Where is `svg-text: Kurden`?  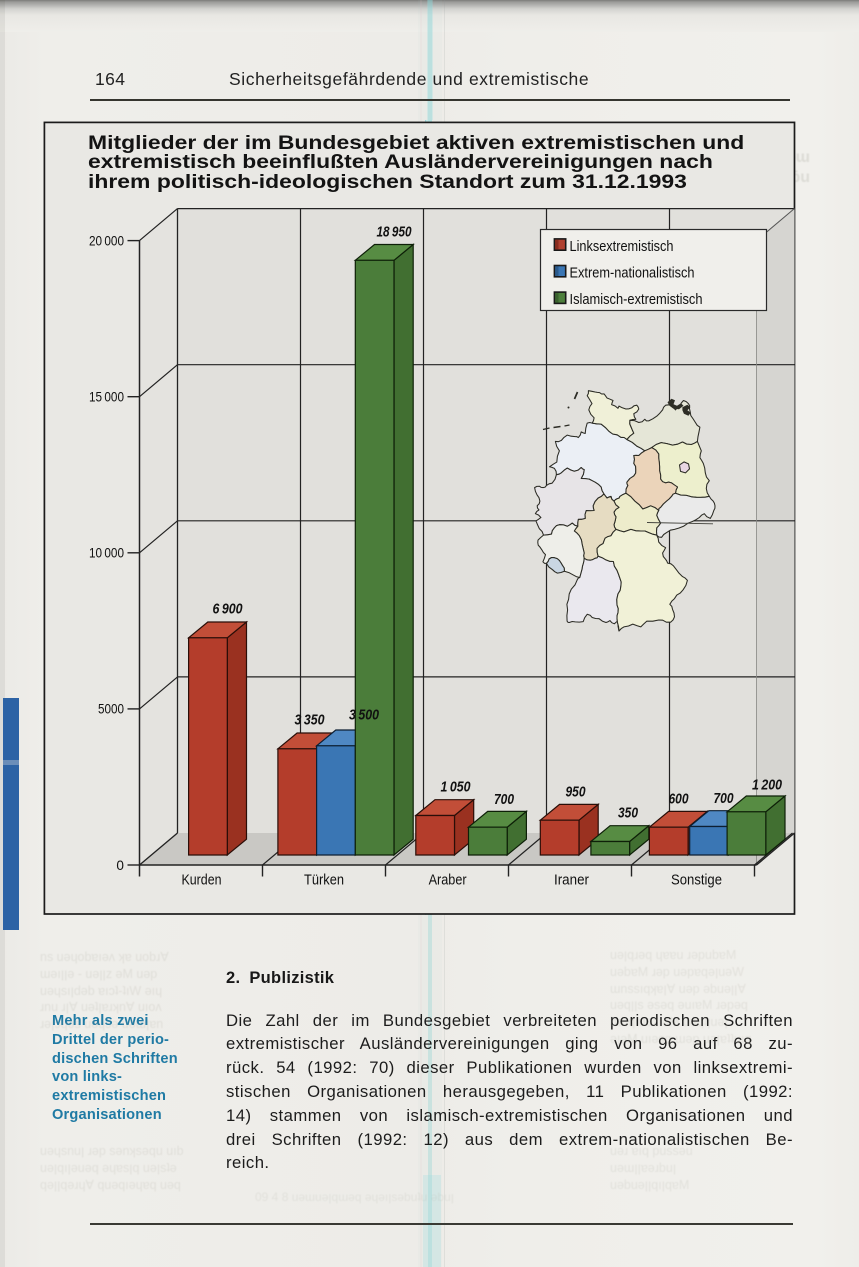 svg-text: Kurden is located at coordinates (202, 881).